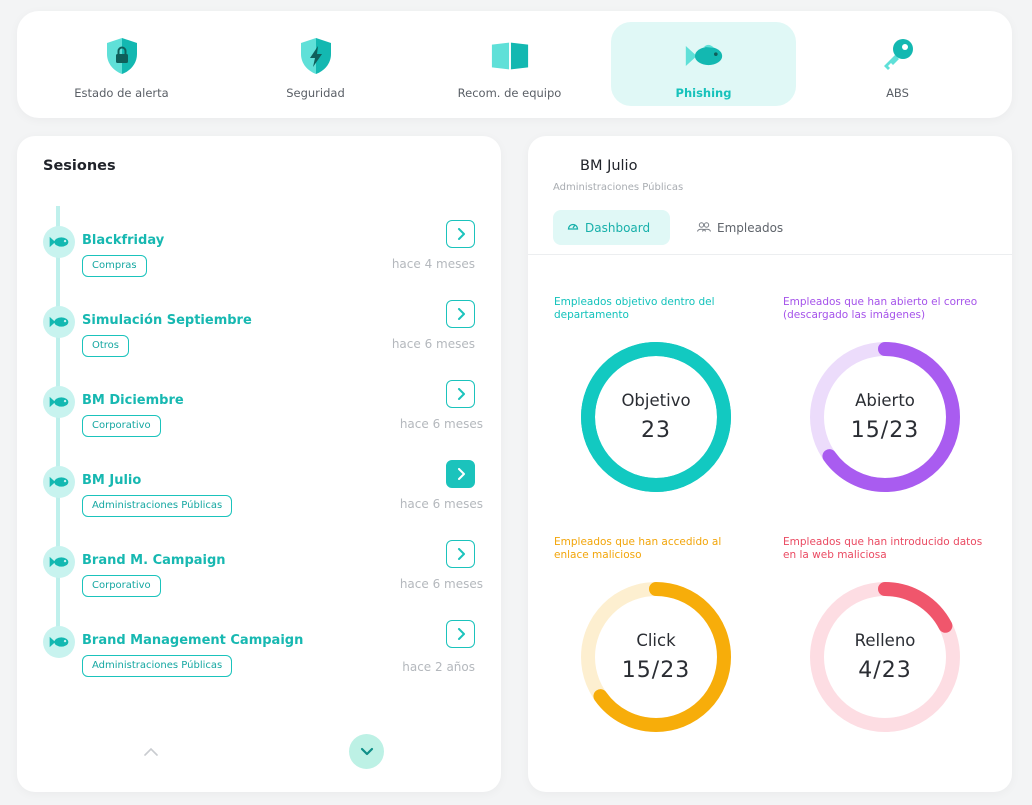 This screenshot has height=805, width=1032. I want to click on session-name: Brand Management Campaign, so click(193, 640).